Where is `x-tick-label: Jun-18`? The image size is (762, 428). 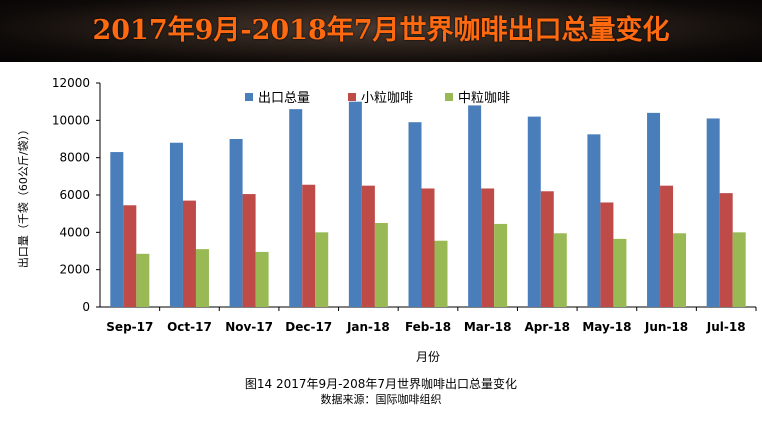
x-tick-label: Jun-18 is located at coordinates (666, 327).